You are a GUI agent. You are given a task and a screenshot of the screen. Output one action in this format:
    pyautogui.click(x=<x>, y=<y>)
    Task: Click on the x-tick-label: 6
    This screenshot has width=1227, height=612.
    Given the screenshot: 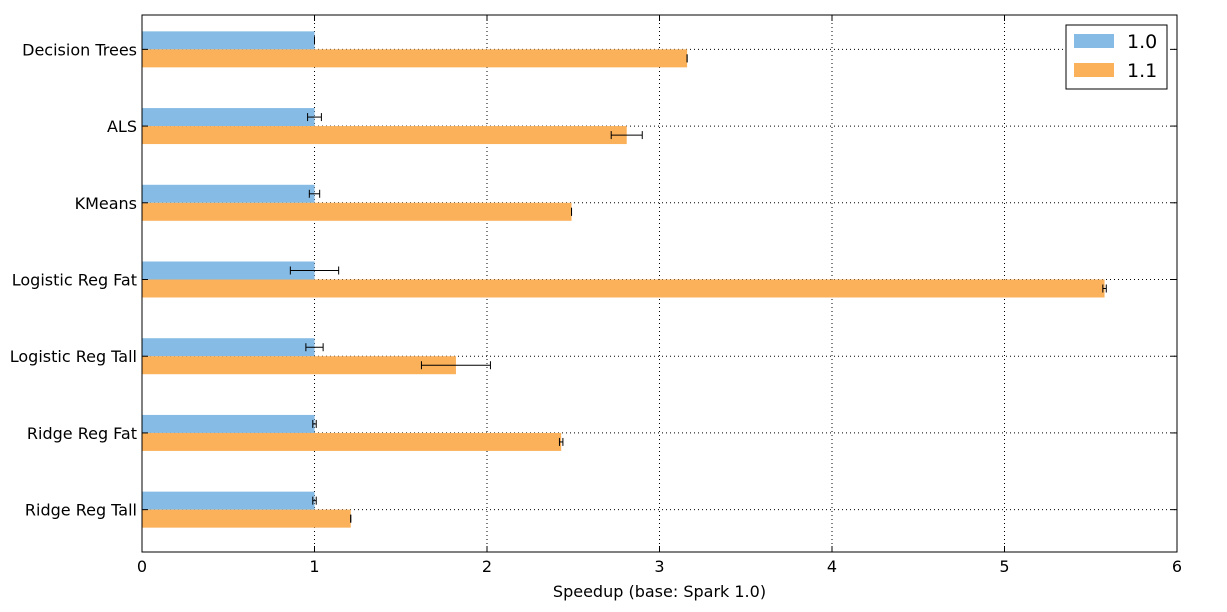 What is the action you would take?
    pyautogui.click(x=1177, y=566)
    